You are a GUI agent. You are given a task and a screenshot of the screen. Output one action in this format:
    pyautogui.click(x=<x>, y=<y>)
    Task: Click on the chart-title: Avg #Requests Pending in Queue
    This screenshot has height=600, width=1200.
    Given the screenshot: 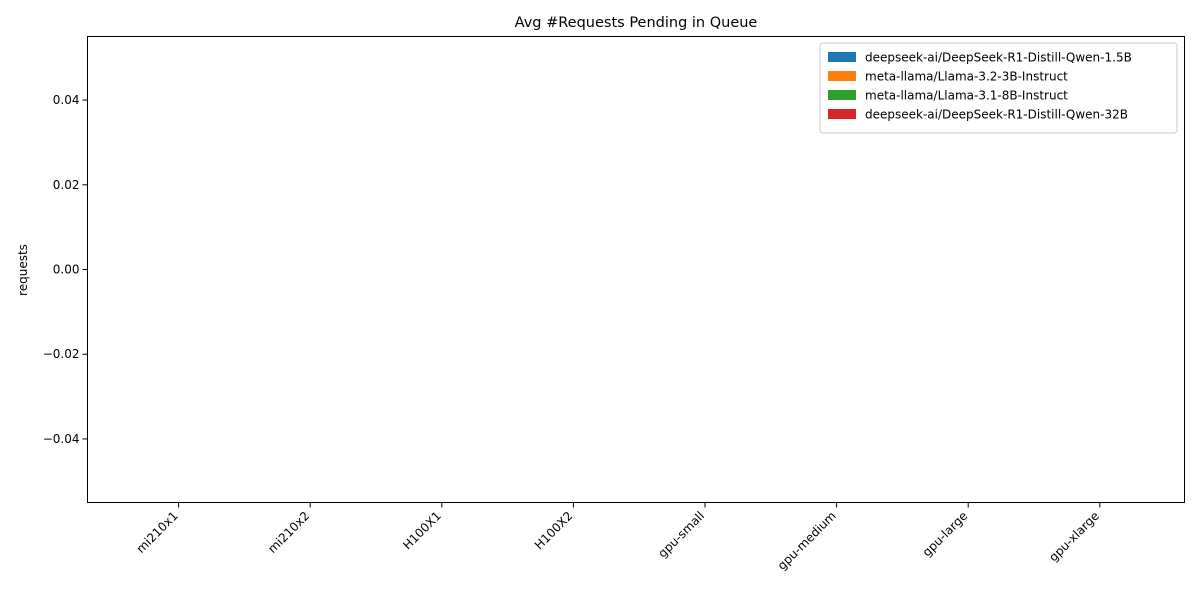 What is the action you would take?
    pyautogui.click(x=636, y=23)
    